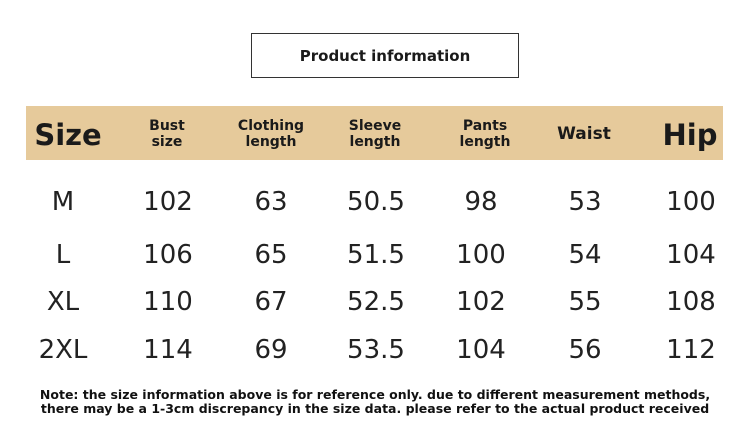 The width and height of the screenshot is (750, 439). Describe the element at coordinates (168, 255) in the screenshot. I see `table-cell: 106` at that location.